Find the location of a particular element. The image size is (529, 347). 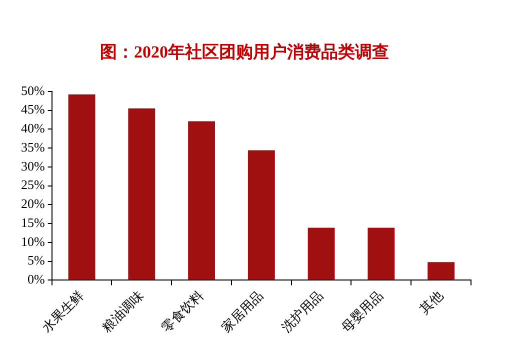

y-tick-label: 20% is located at coordinates (32, 204).